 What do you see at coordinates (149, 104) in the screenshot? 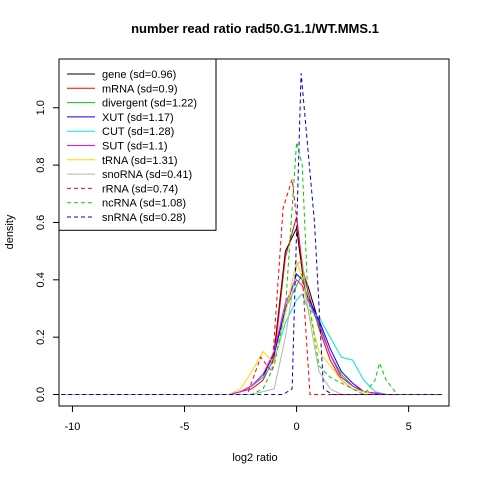
I see `legend-label: divergent (sd=1.22)` at bounding box center [149, 104].